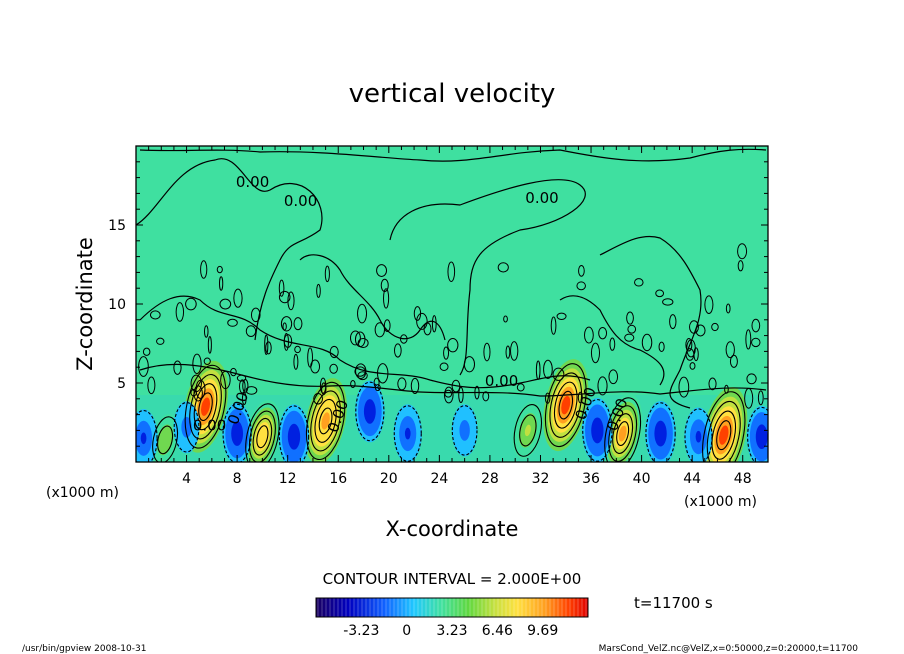 This screenshot has height=654, width=904. I want to click on x-tick-label: 44, so click(692, 479).